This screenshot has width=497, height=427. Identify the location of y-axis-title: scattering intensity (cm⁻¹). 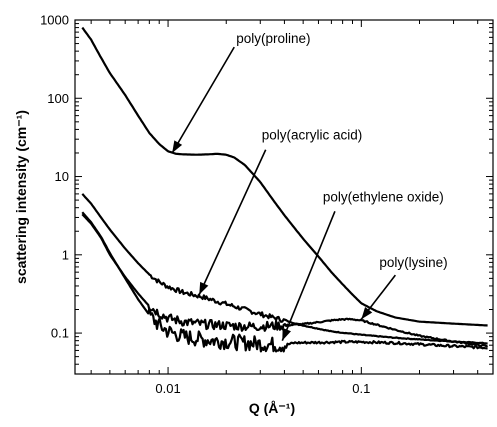
(21, 197).